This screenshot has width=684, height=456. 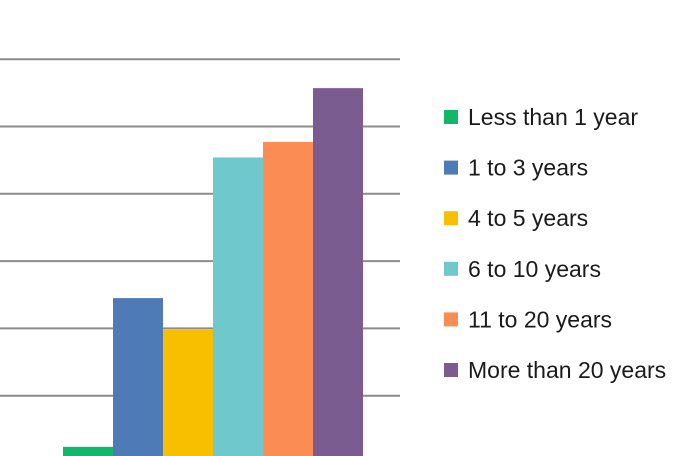 What do you see at coordinates (540, 319) in the screenshot?
I see `legend-label: 11 to 20 years` at bounding box center [540, 319].